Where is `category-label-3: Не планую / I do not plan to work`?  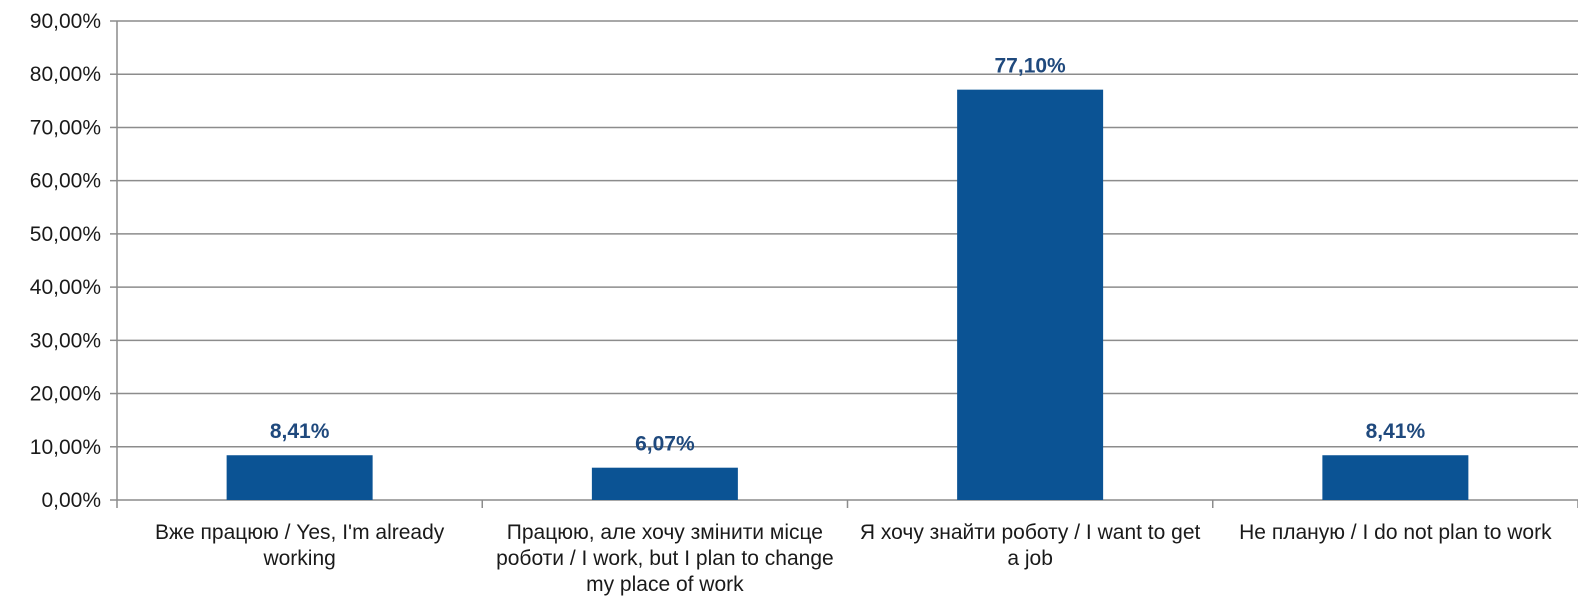 category-label-3: Не планую / I do not plan to work is located at coordinates (1395, 532).